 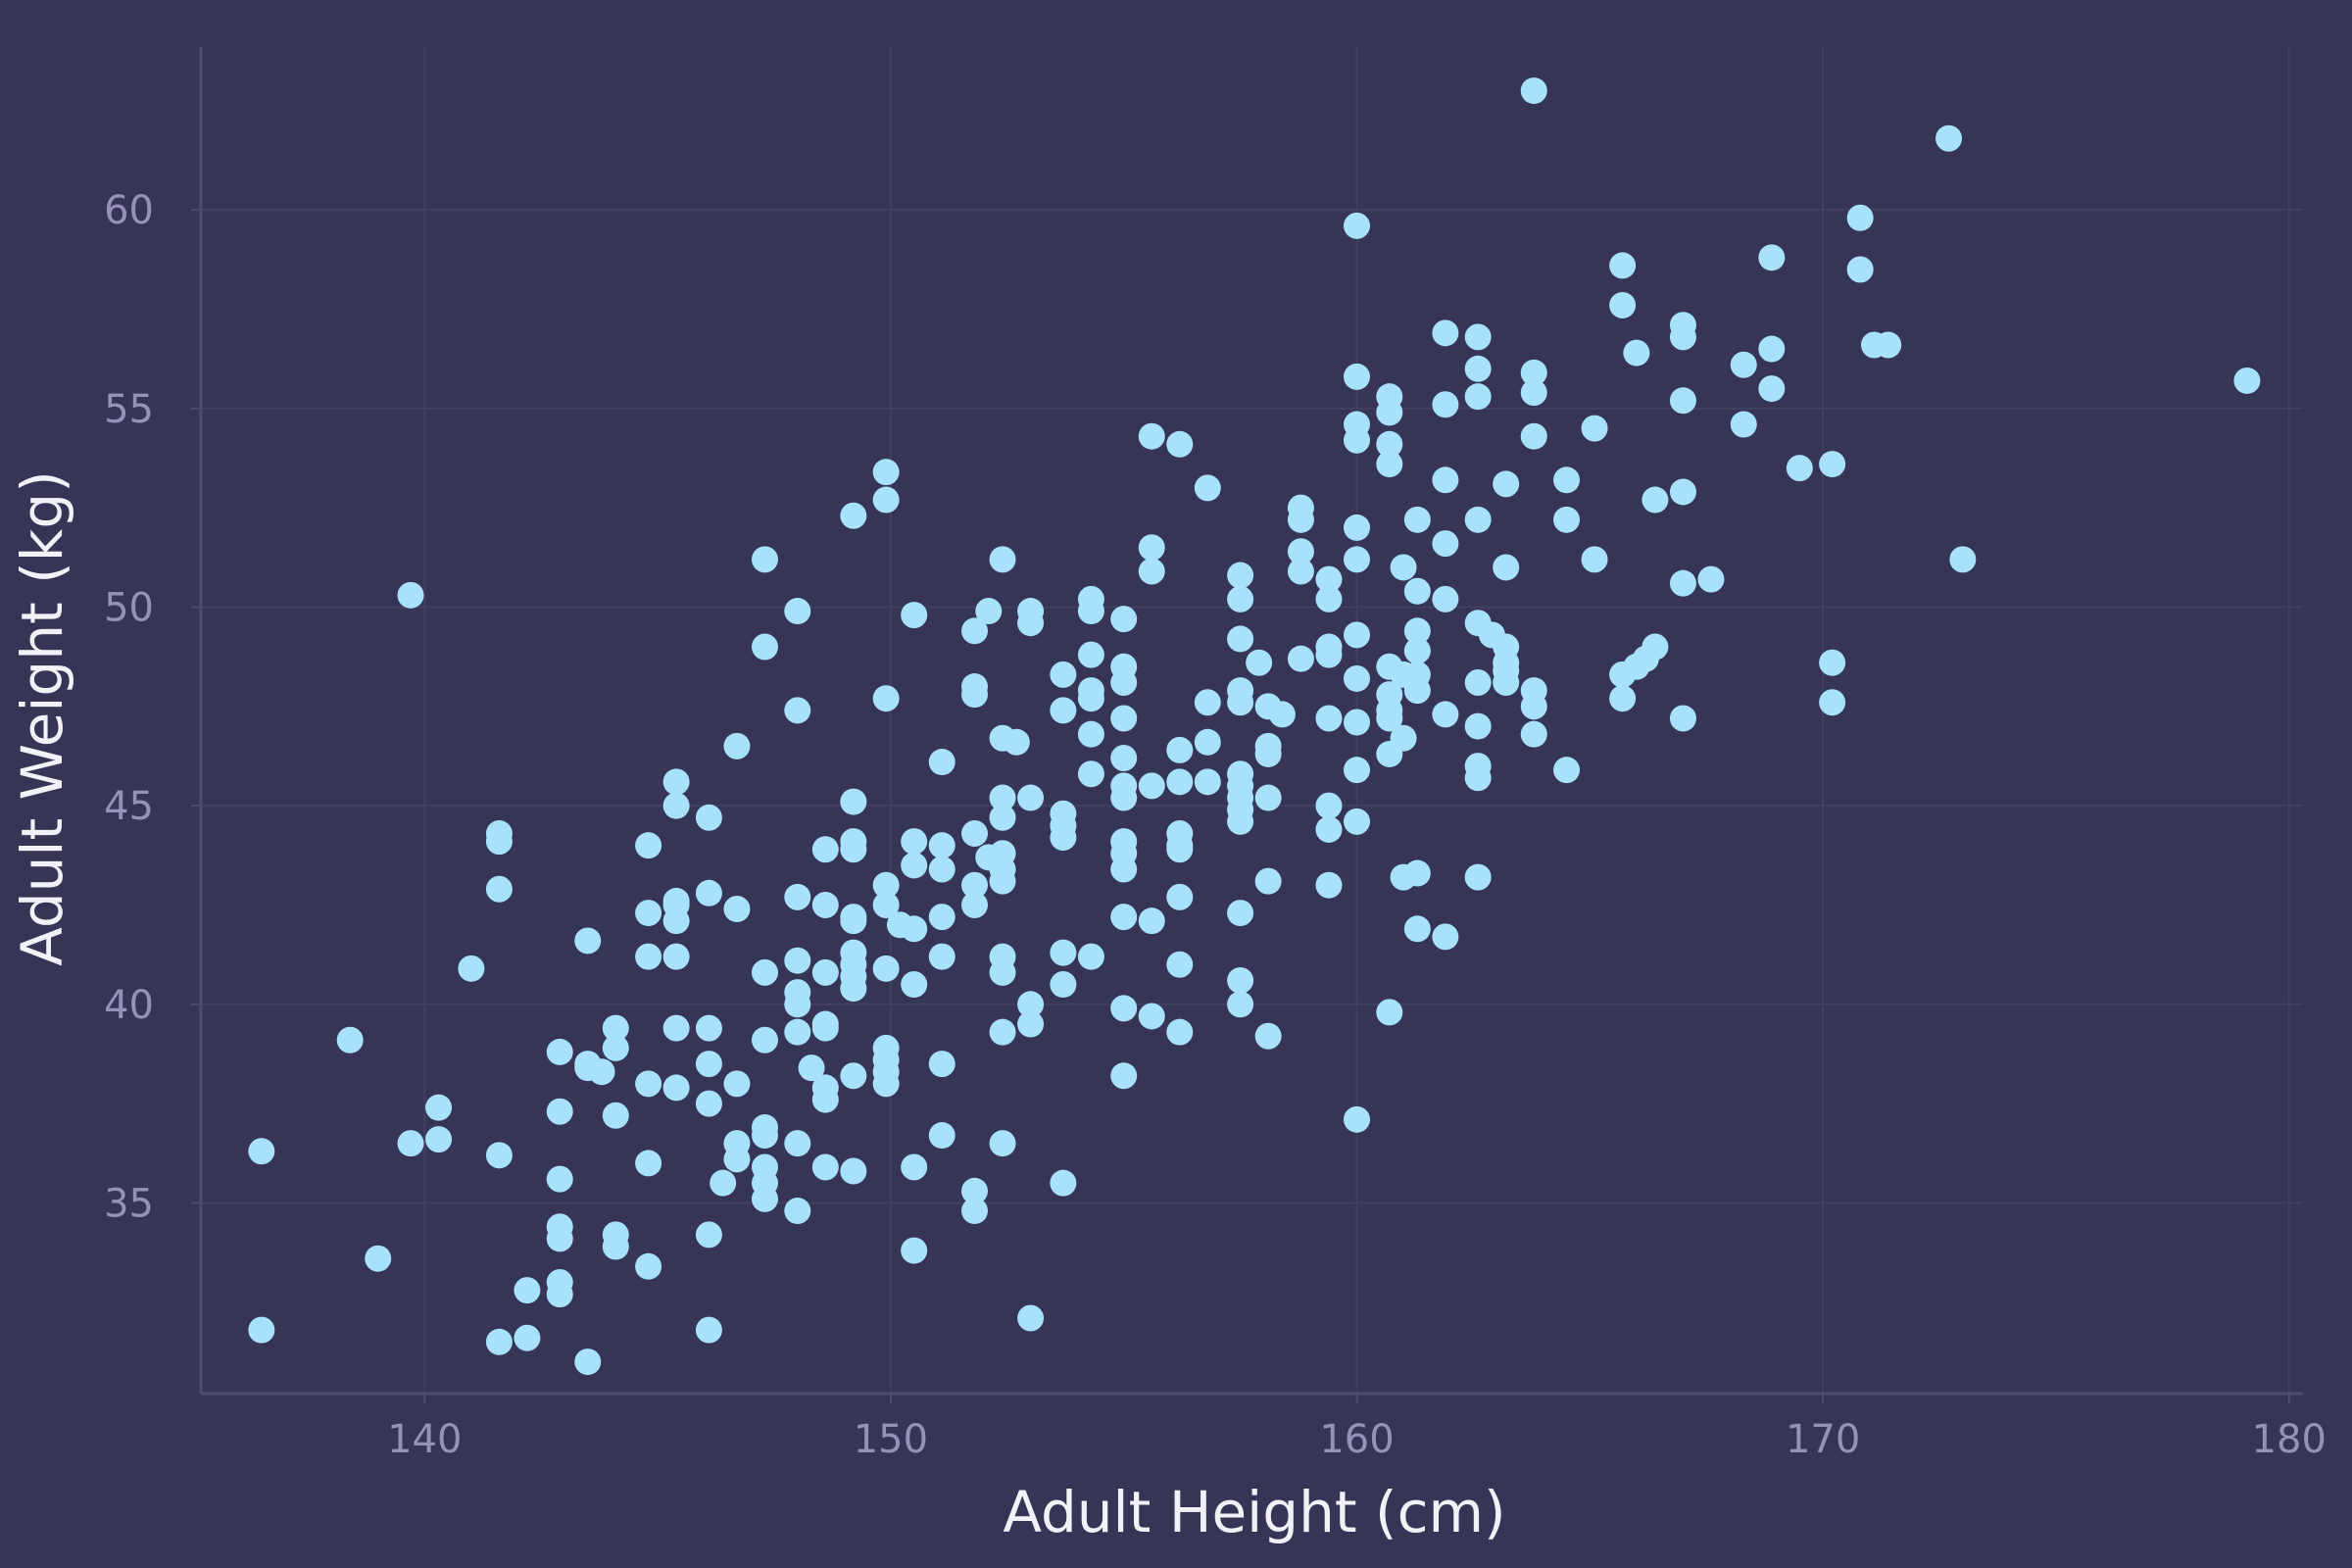 What do you see at coordinates (129, 1203) in the screenshot?
I see `y-tick-label: 35` at bounding box center [129, 1203].